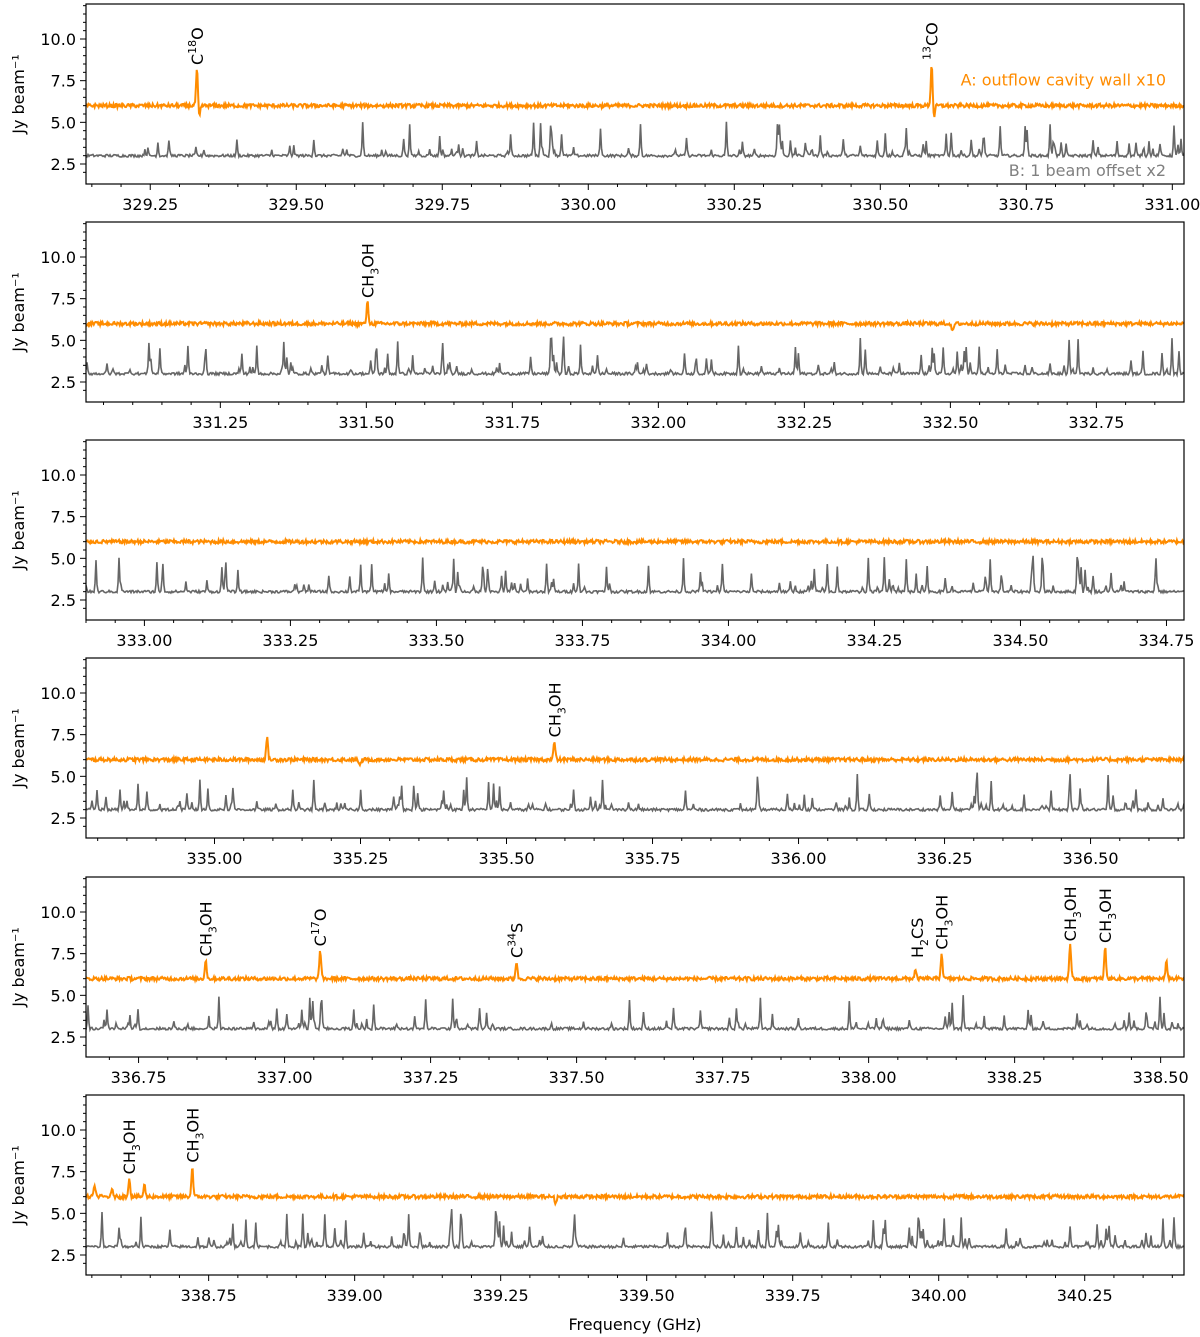 This screenshot has width=1200, height=1337. I want to click on x-tick-label: 336.75, so click(139, 1077).